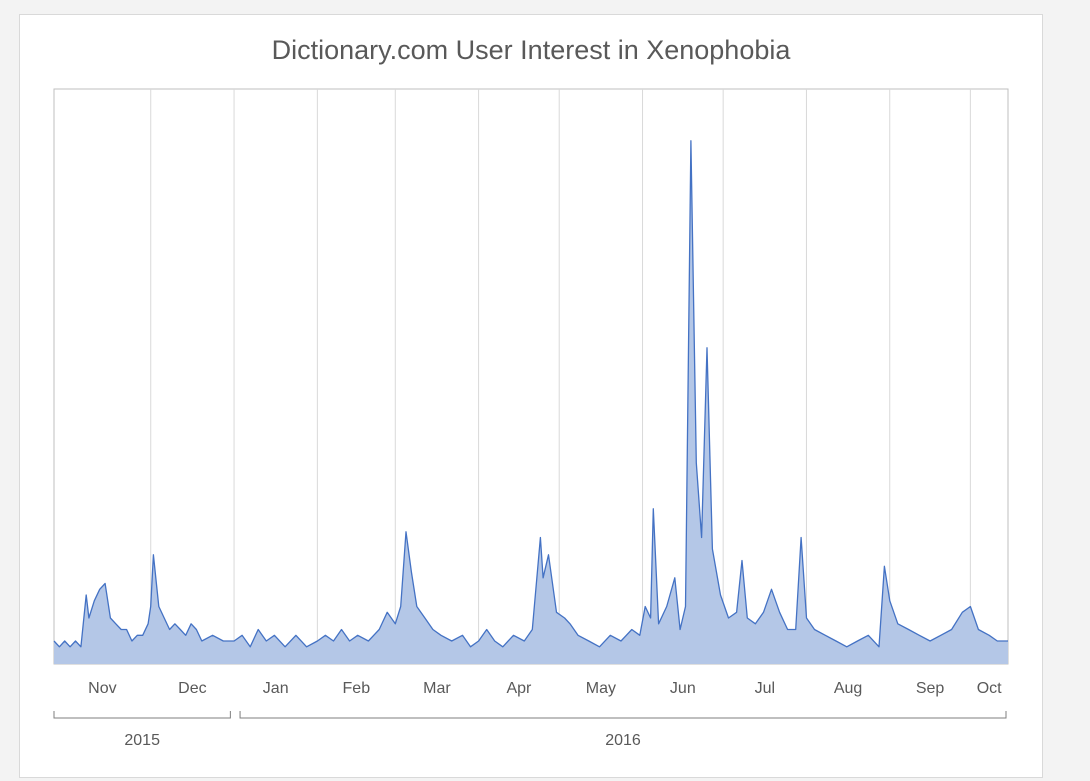 The width and height of the screenshot is (1090, 781). I want to click on x-tick-label: Mar, so click(437, 688).